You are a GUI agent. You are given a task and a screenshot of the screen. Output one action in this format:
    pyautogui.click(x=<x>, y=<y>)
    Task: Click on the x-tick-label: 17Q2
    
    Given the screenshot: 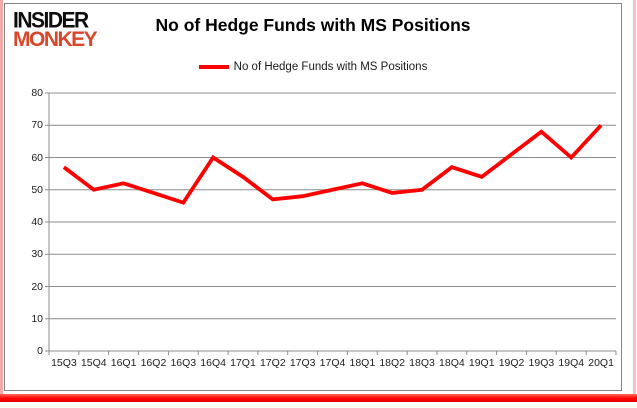 What is the action you would take?
    pyautogui.click(x=272, y=363)
    